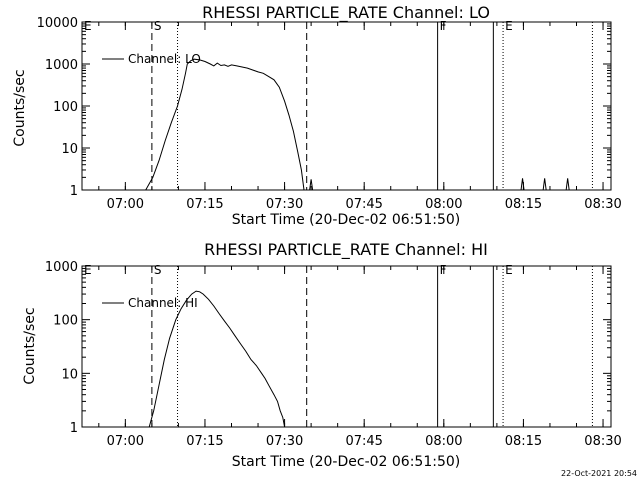 This screenshot has height=480, width=640. What do you see at coordinates (346, 13) in the screenshot?
I see `chart-title-lo: RHESSI PARTICLE_RATE Channel: LO` at bounding box center [346, 13].